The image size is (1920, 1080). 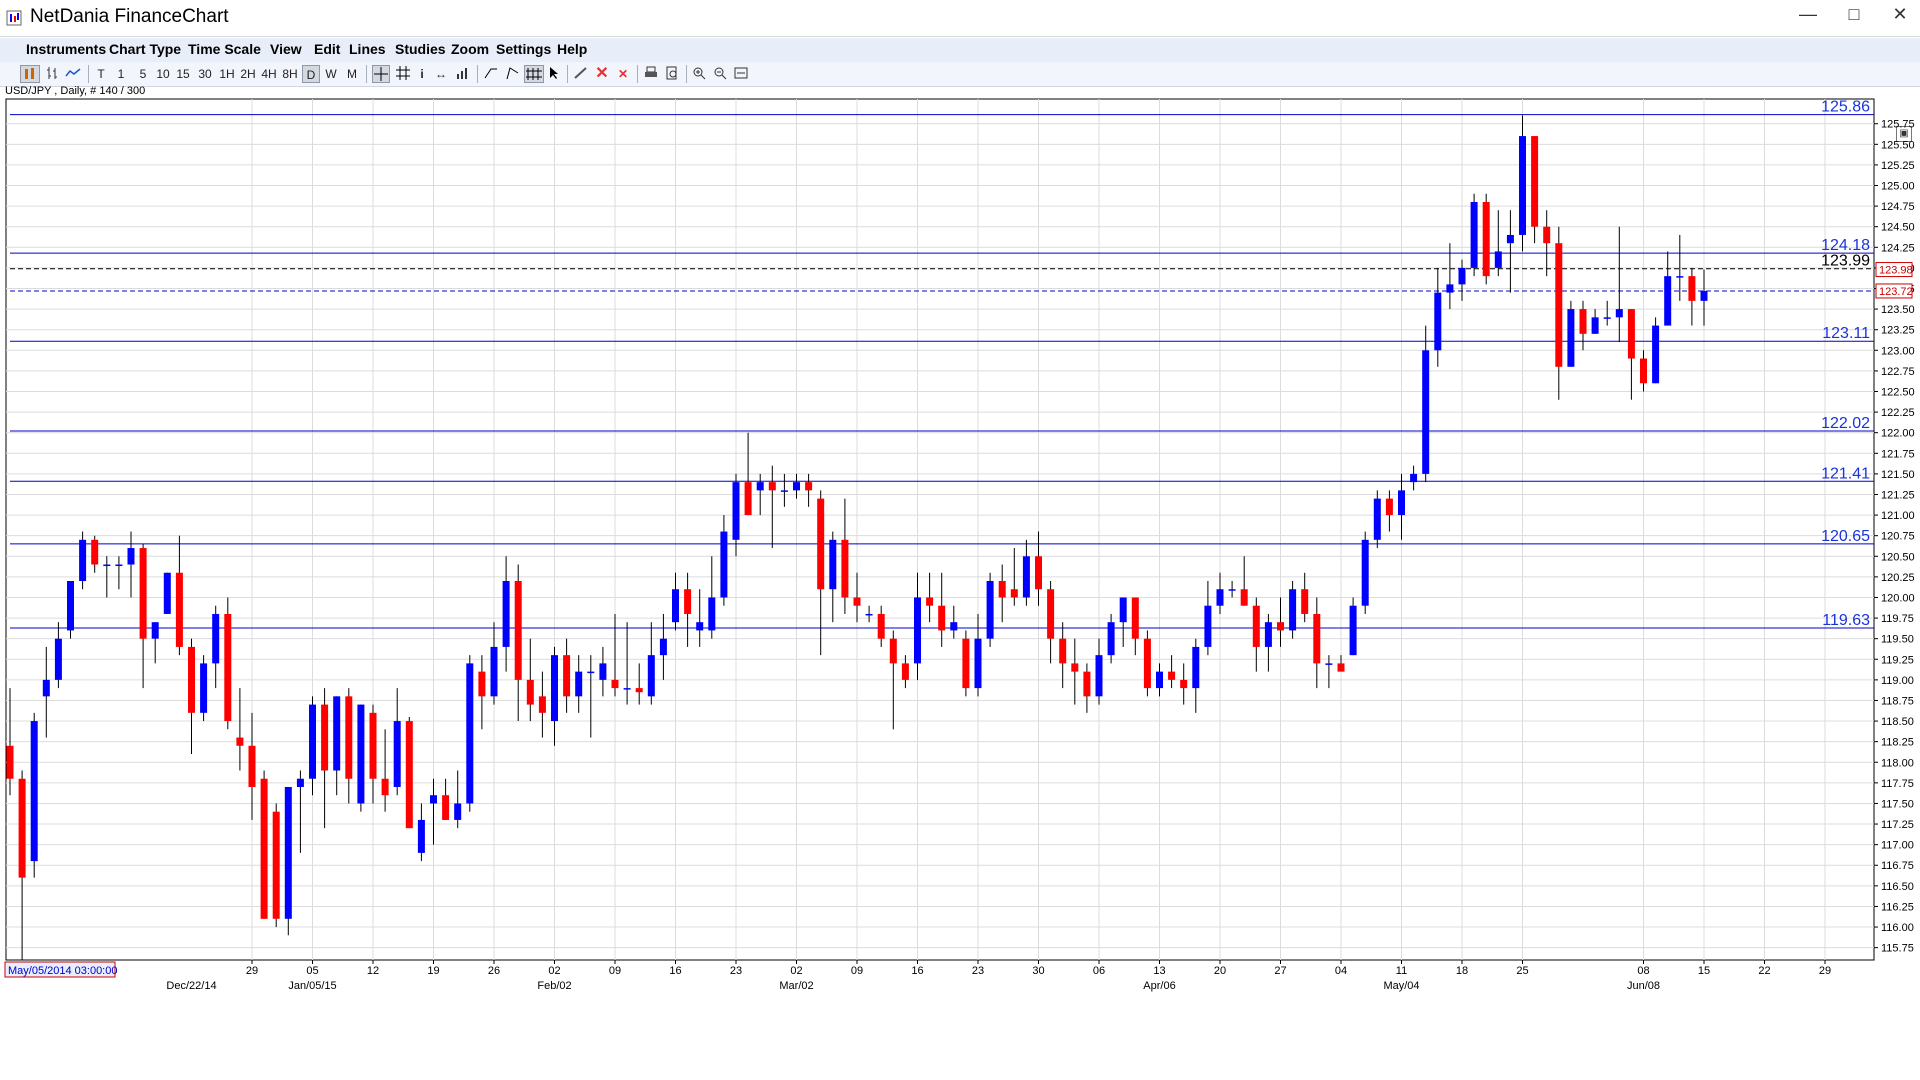 What do you see at coordinates (66, 49) in the screenshot?
I see `menu-instruments: Instruments` at bounding box center [66, 49].